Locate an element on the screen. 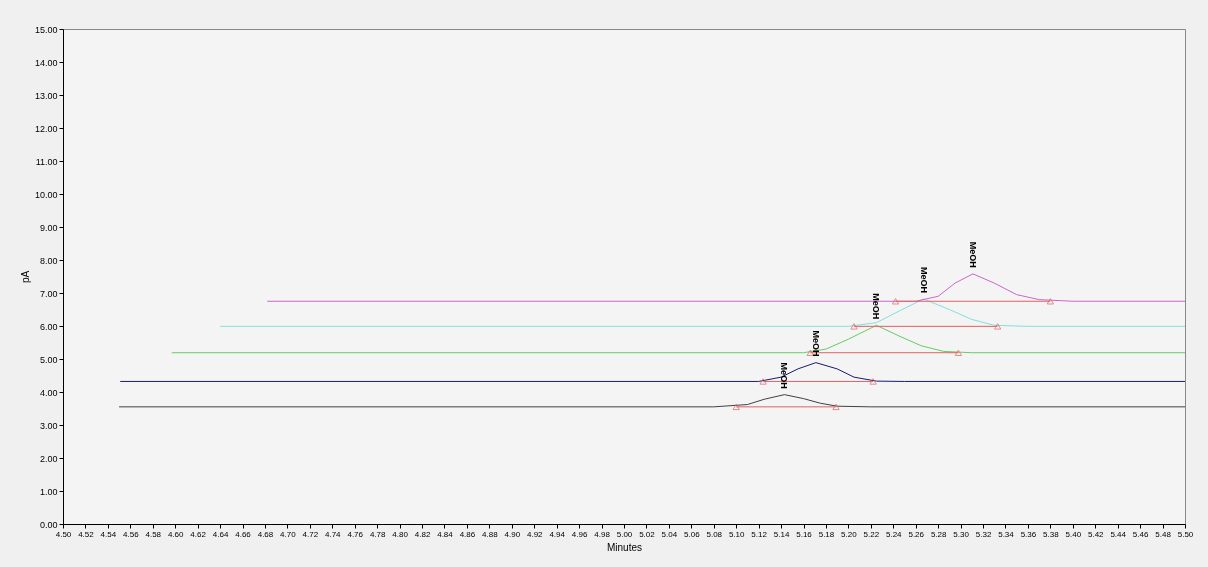 The width and height of the screenshot is (1208, 567). x-tick-label: 5.12 is located at coordinates (759, 534).